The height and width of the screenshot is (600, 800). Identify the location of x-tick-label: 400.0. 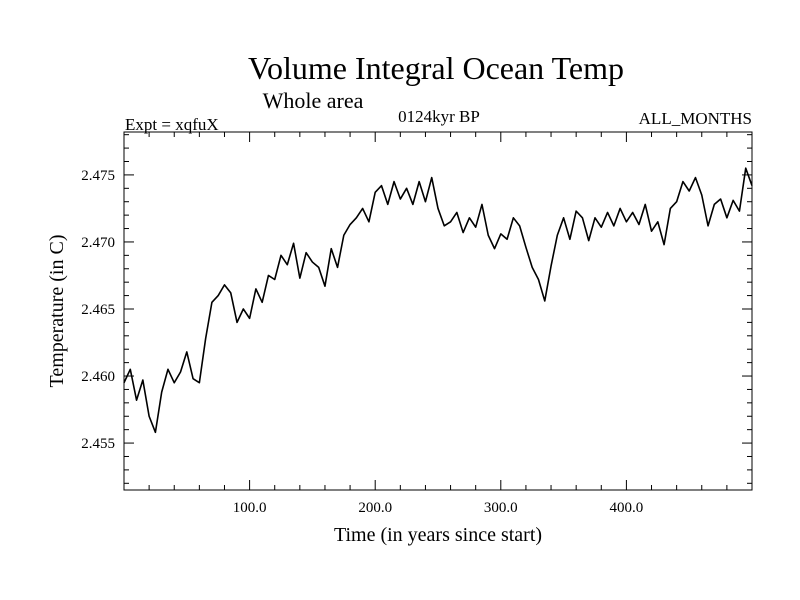
(627, 508).